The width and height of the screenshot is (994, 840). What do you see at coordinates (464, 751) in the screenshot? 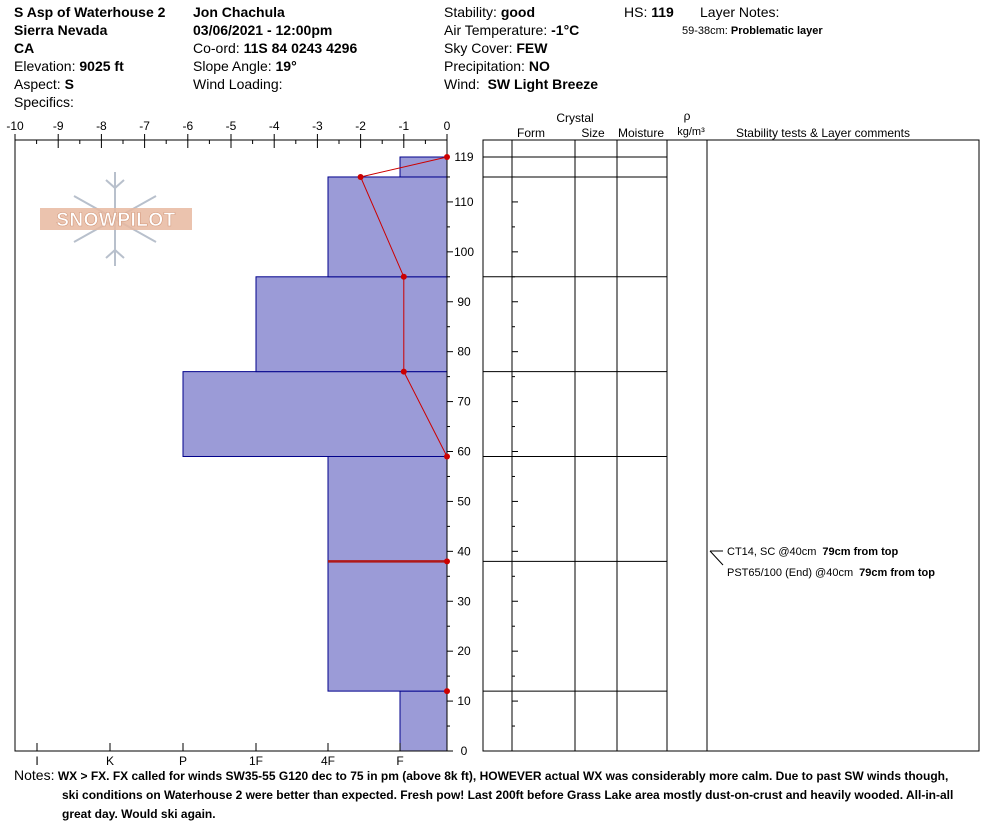
I see `height-tick-label: 0` at bounding box center [464, 751].